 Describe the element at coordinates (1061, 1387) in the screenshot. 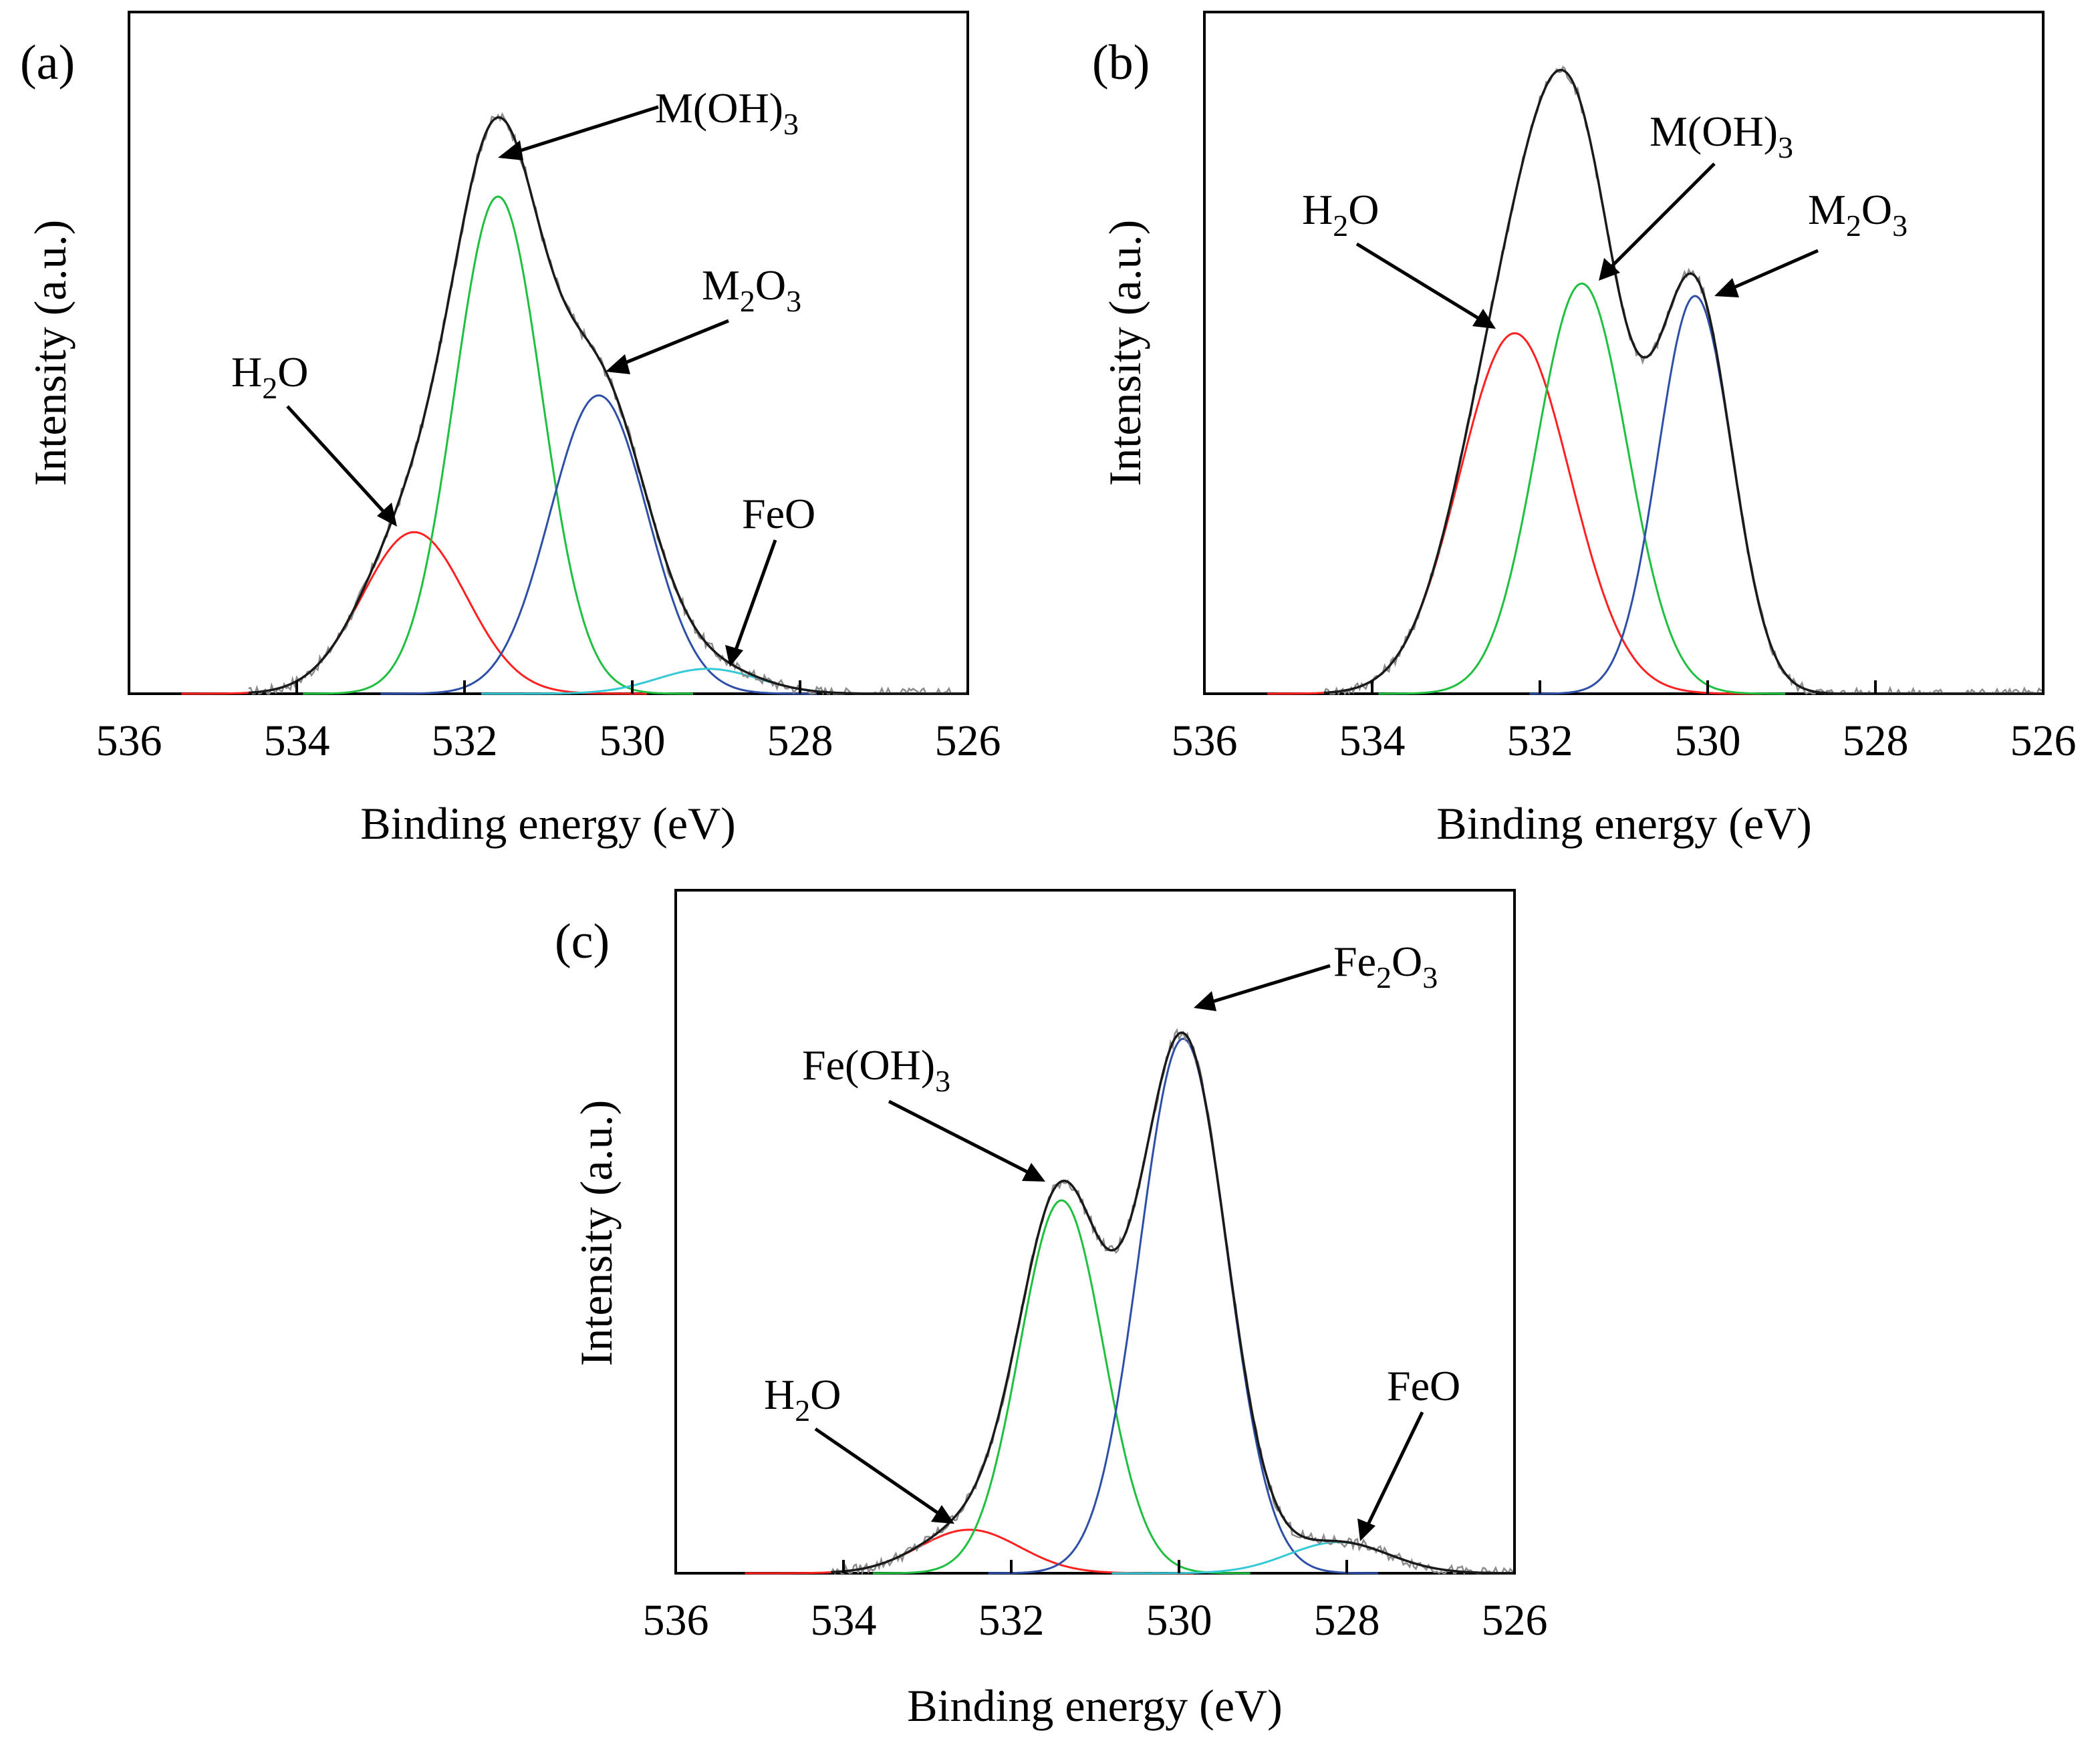

I see `series-line-feoh3` at that location.